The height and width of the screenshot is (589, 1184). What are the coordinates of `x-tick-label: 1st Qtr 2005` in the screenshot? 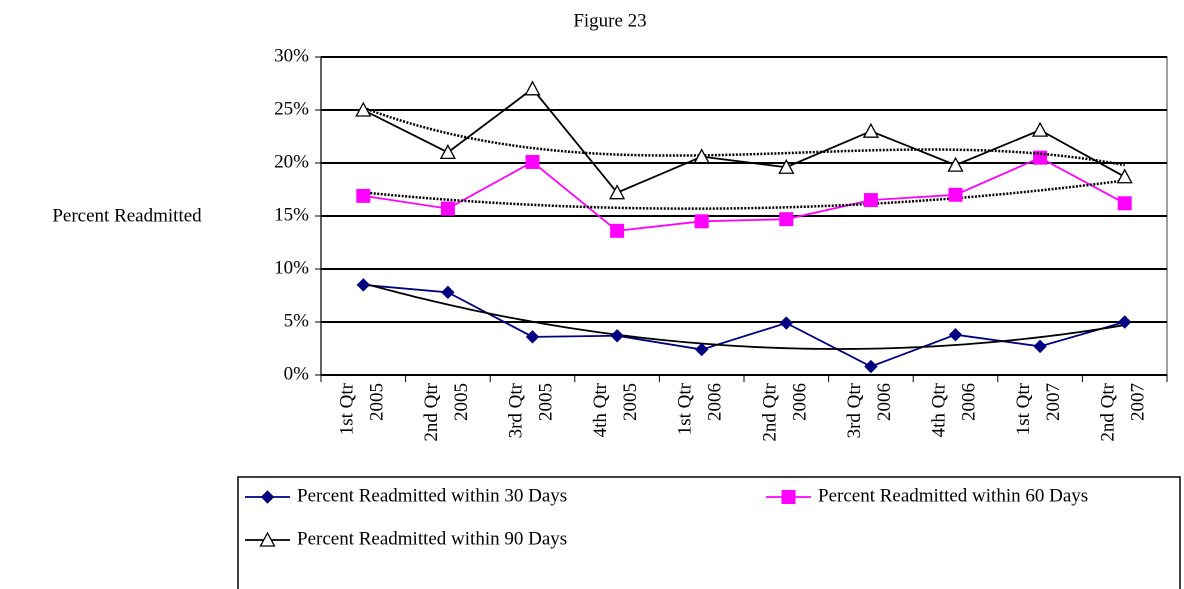 It's located at (362, 408).